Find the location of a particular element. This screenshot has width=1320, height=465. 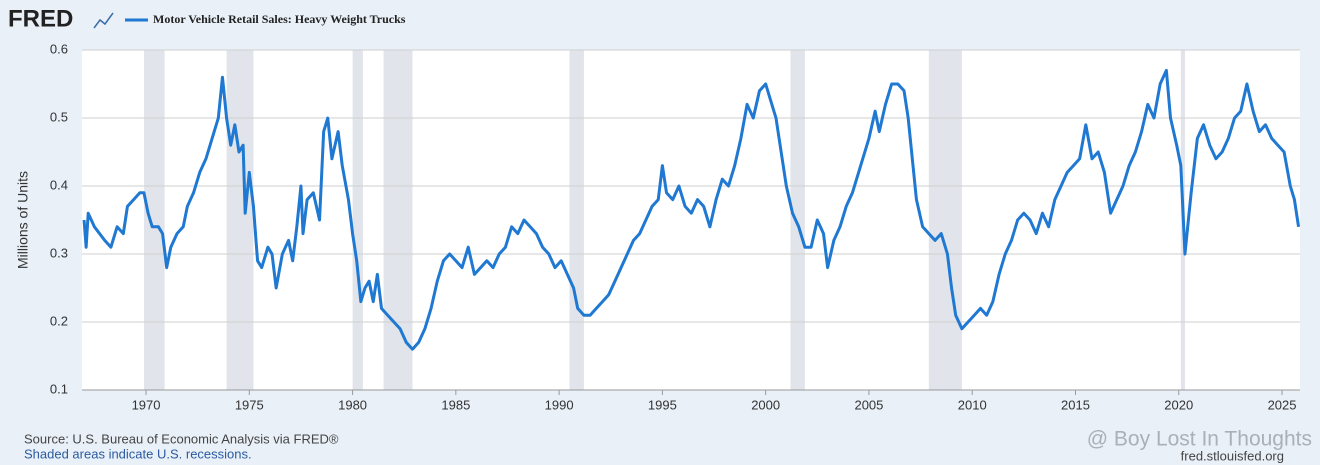

x-tick-label: 2015 is located at coordinates (1075, 404).